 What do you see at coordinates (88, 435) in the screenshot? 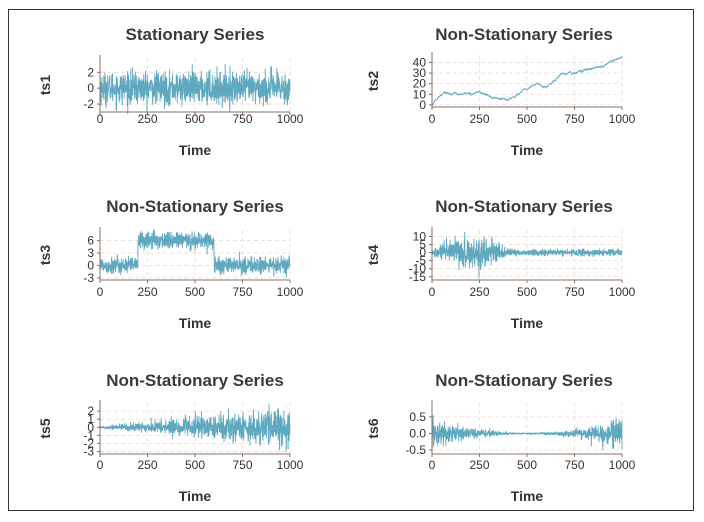
I see `y-tick-label: -1` at bounding box center [88, 435].